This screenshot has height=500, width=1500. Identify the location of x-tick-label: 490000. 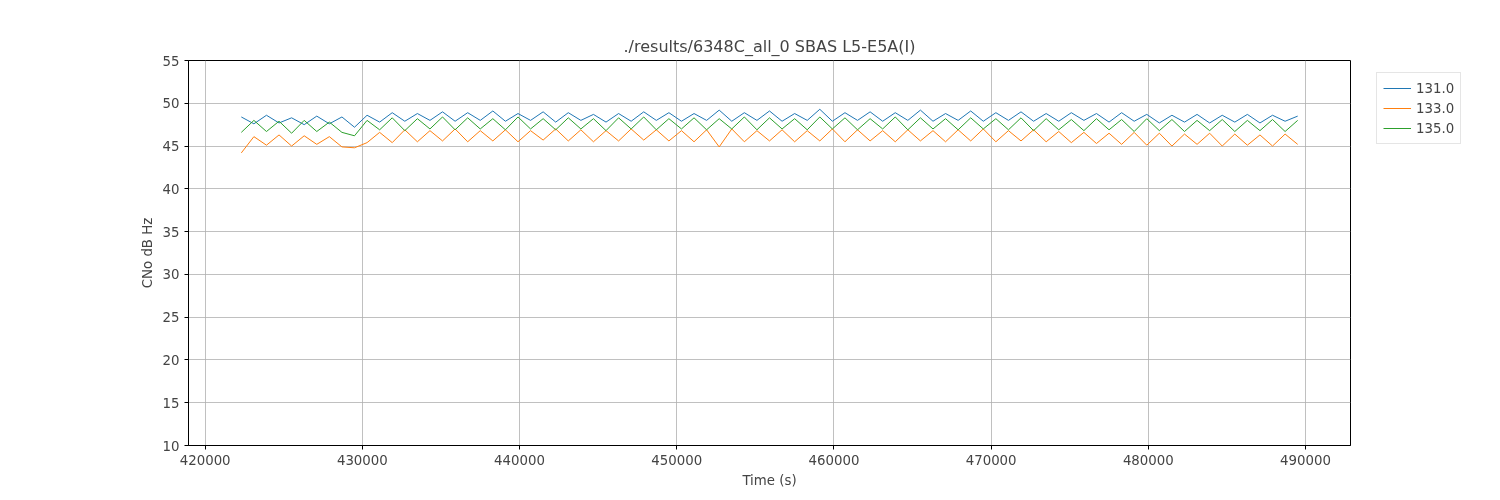
(1305, 460).